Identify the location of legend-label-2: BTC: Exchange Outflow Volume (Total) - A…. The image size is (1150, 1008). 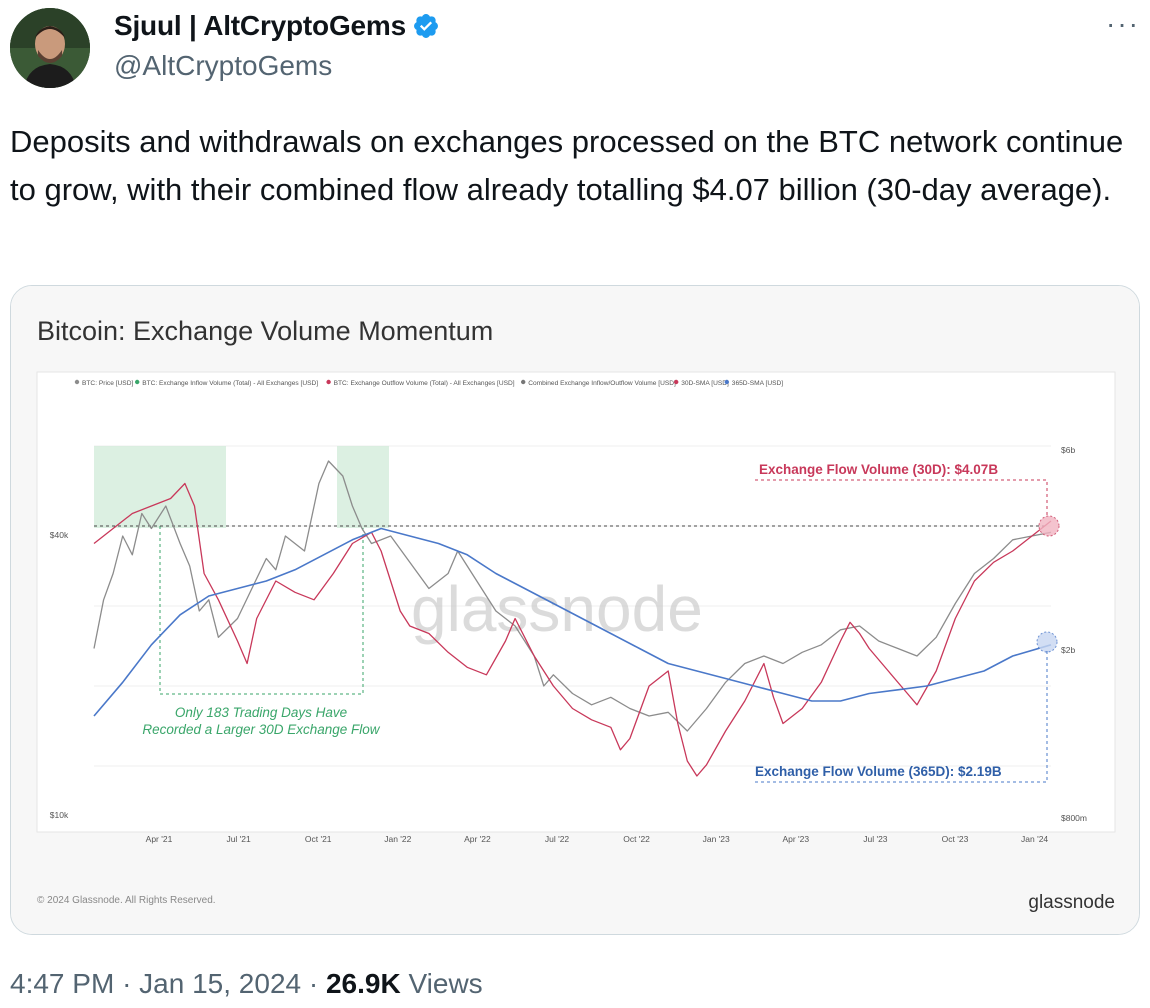
(424, 383).